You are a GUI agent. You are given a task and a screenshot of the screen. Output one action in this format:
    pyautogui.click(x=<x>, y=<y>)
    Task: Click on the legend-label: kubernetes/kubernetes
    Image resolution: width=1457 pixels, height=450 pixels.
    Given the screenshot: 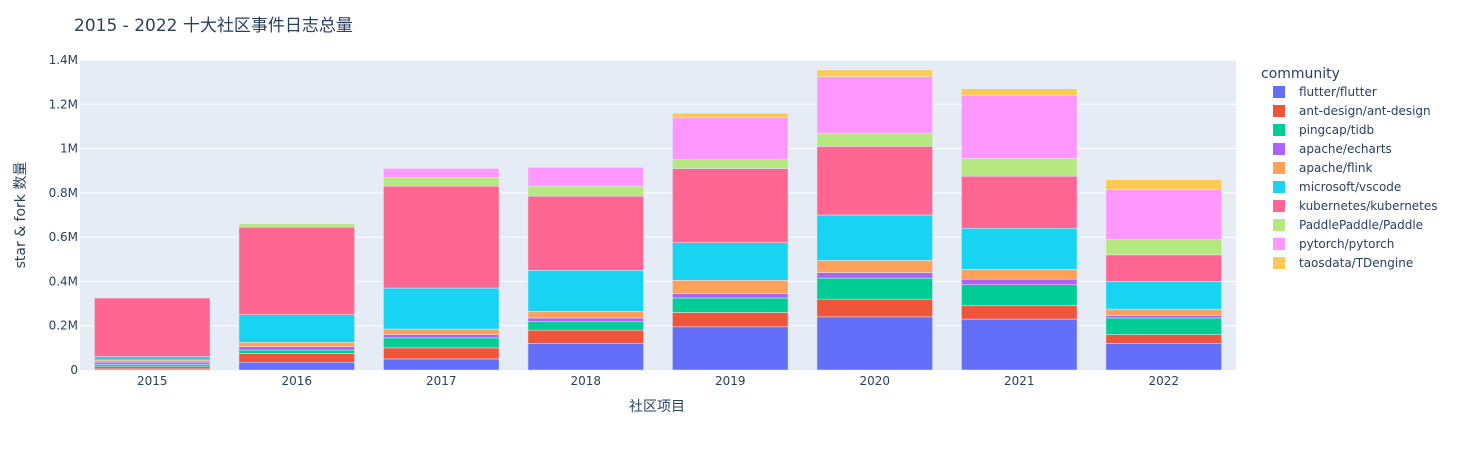 What is the action you would take?
    pyautogui.click(x=1368, y=206)
    